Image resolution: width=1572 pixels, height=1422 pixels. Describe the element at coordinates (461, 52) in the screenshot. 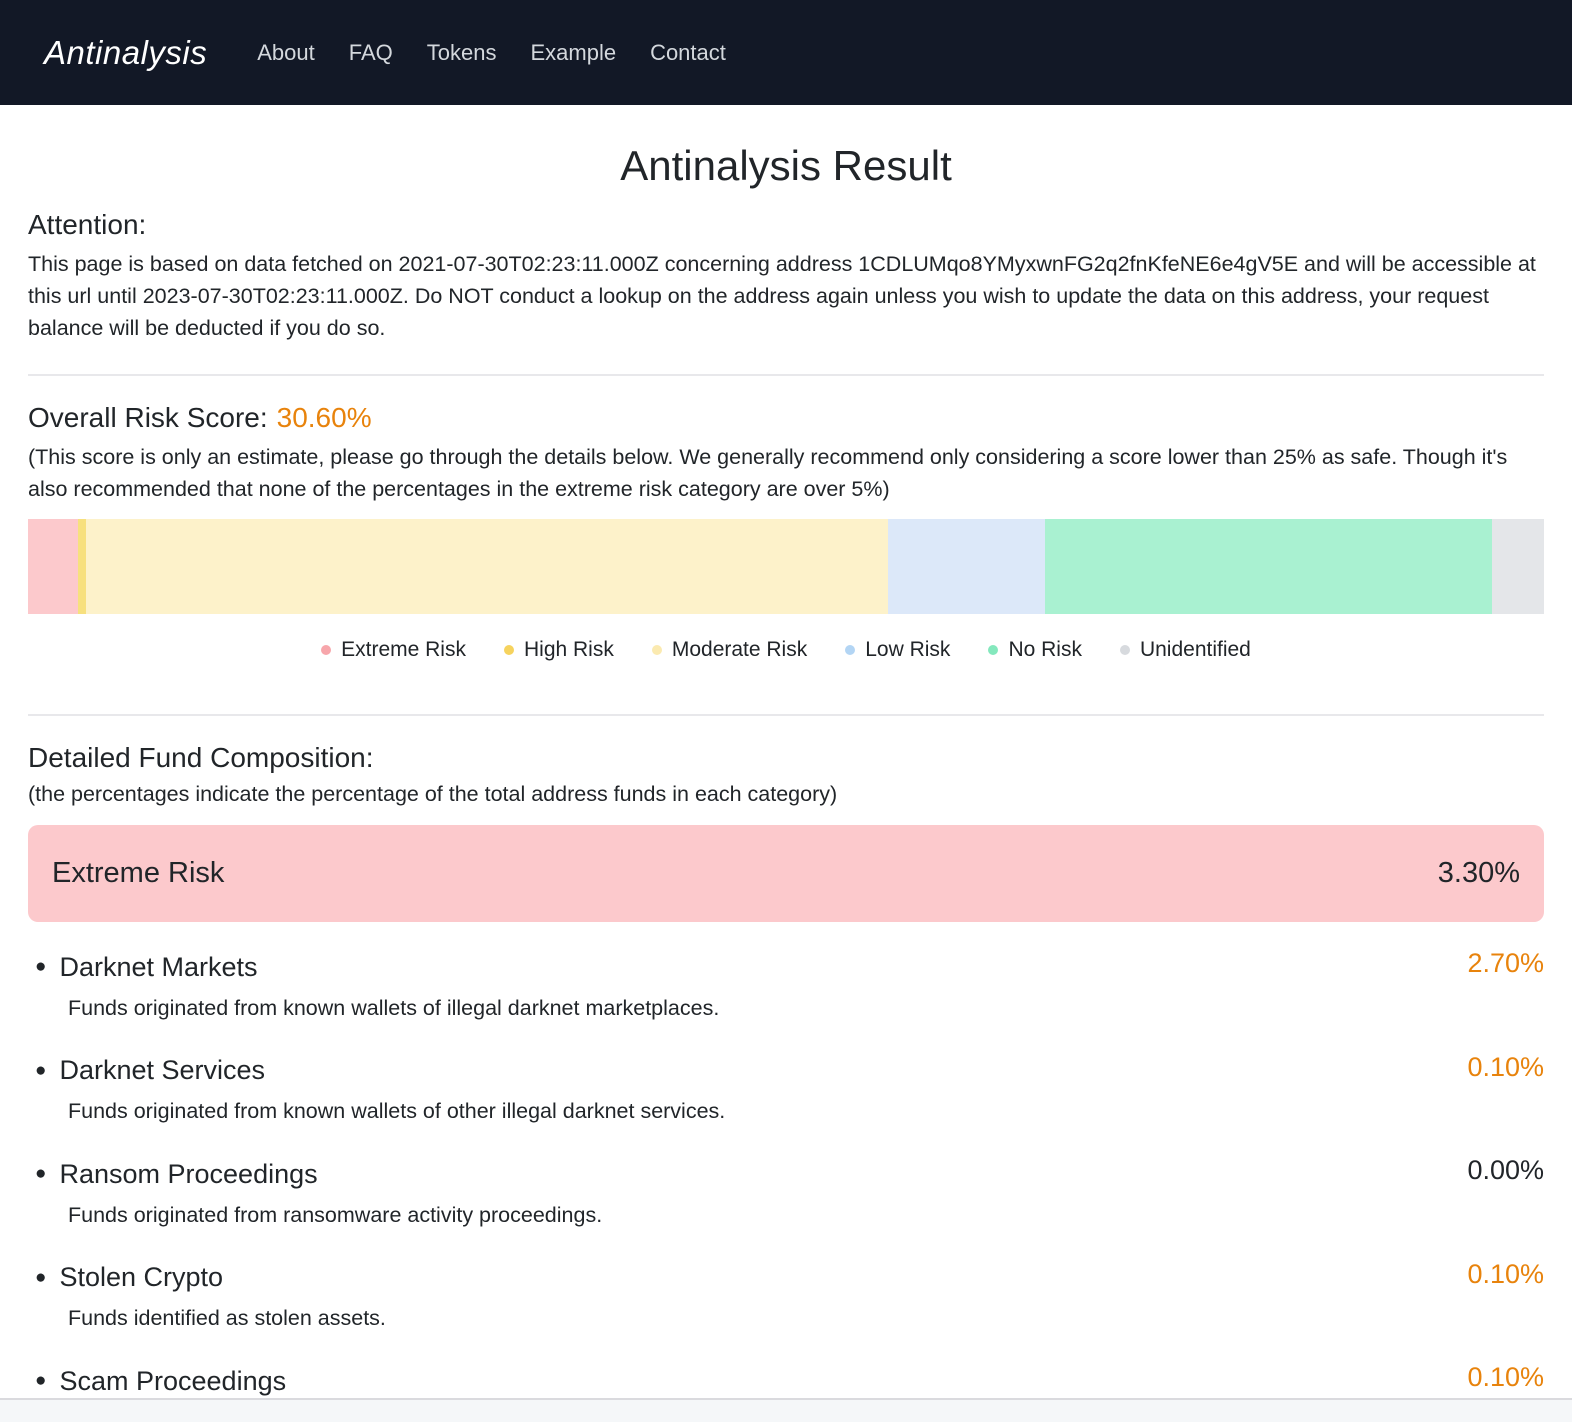

I see `nav-link-tokens: Tokens` at that location.